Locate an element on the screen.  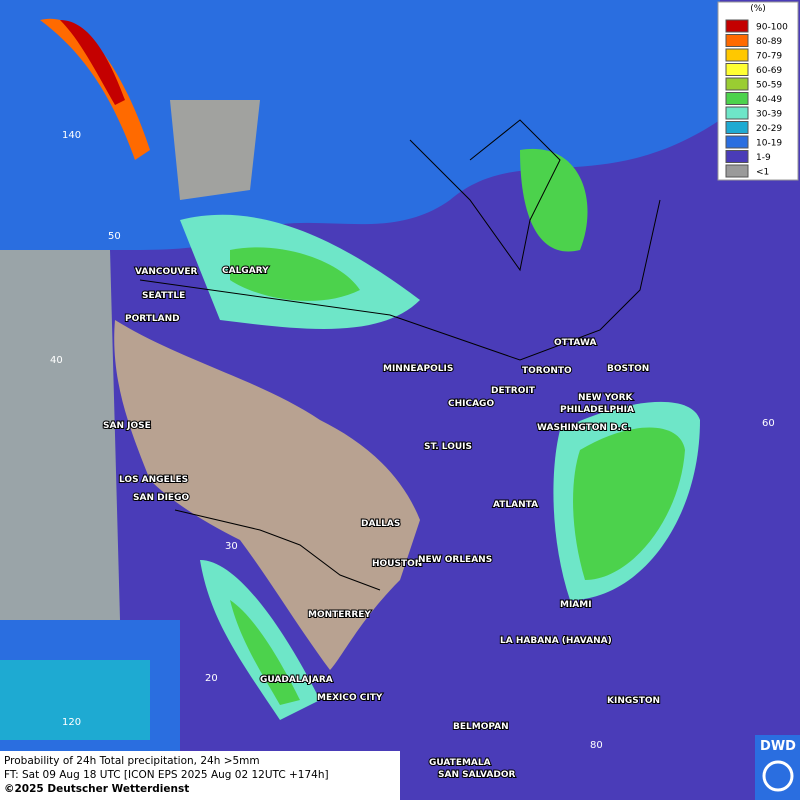
city-label: NEW ORLEANS is located at coordinates (455, 560).